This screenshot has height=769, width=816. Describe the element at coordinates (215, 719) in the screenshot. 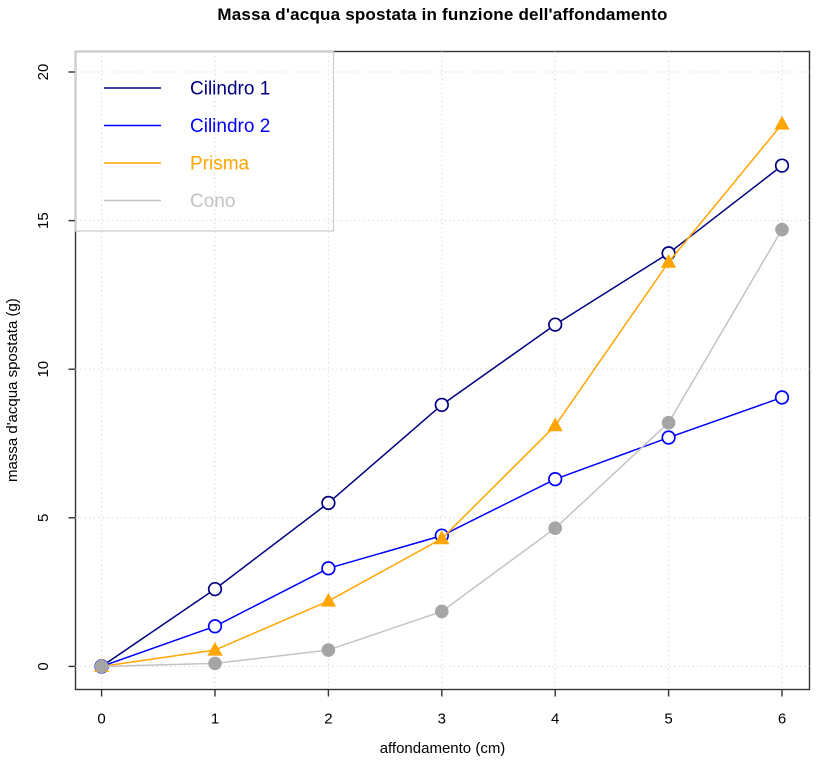

I see `x-tick-label-1: 1` at that location.